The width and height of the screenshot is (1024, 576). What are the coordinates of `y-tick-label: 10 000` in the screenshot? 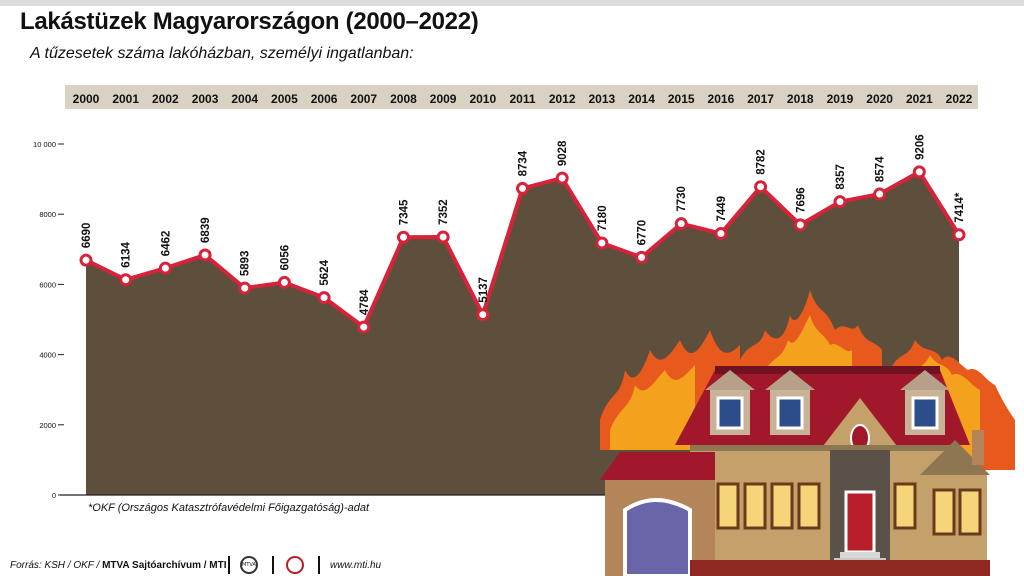 It's located at (44, 144).